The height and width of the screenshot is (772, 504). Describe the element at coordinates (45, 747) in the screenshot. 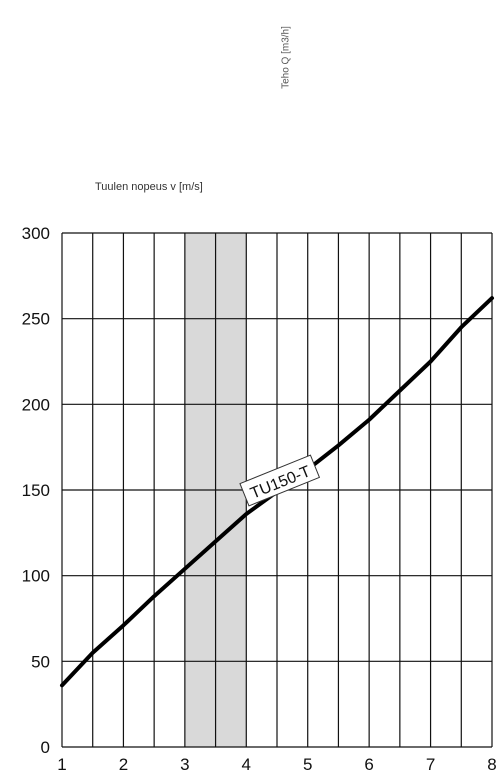

I see `y-tick-label: 0` at that location.